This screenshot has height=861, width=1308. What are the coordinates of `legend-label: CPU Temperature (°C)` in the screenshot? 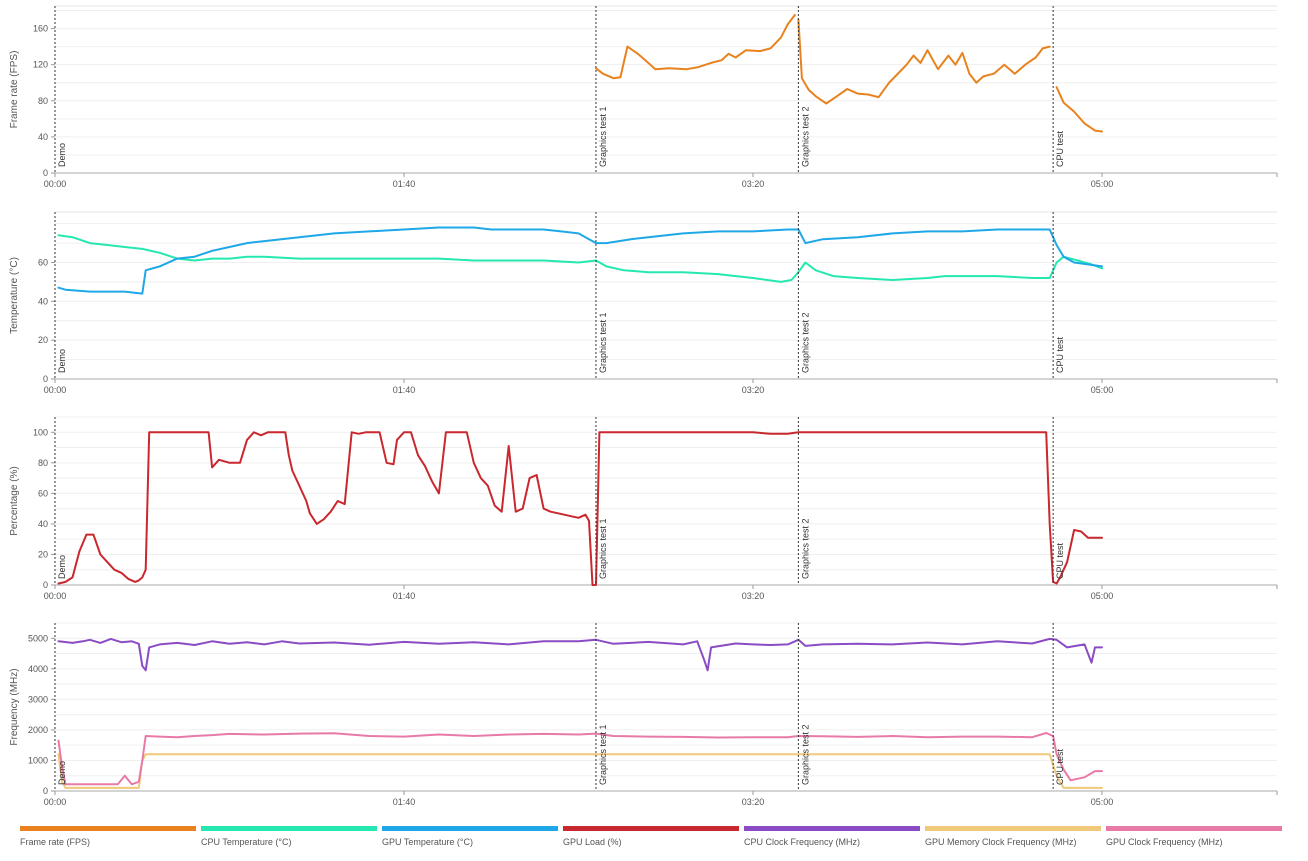 It's located at (246, 842).